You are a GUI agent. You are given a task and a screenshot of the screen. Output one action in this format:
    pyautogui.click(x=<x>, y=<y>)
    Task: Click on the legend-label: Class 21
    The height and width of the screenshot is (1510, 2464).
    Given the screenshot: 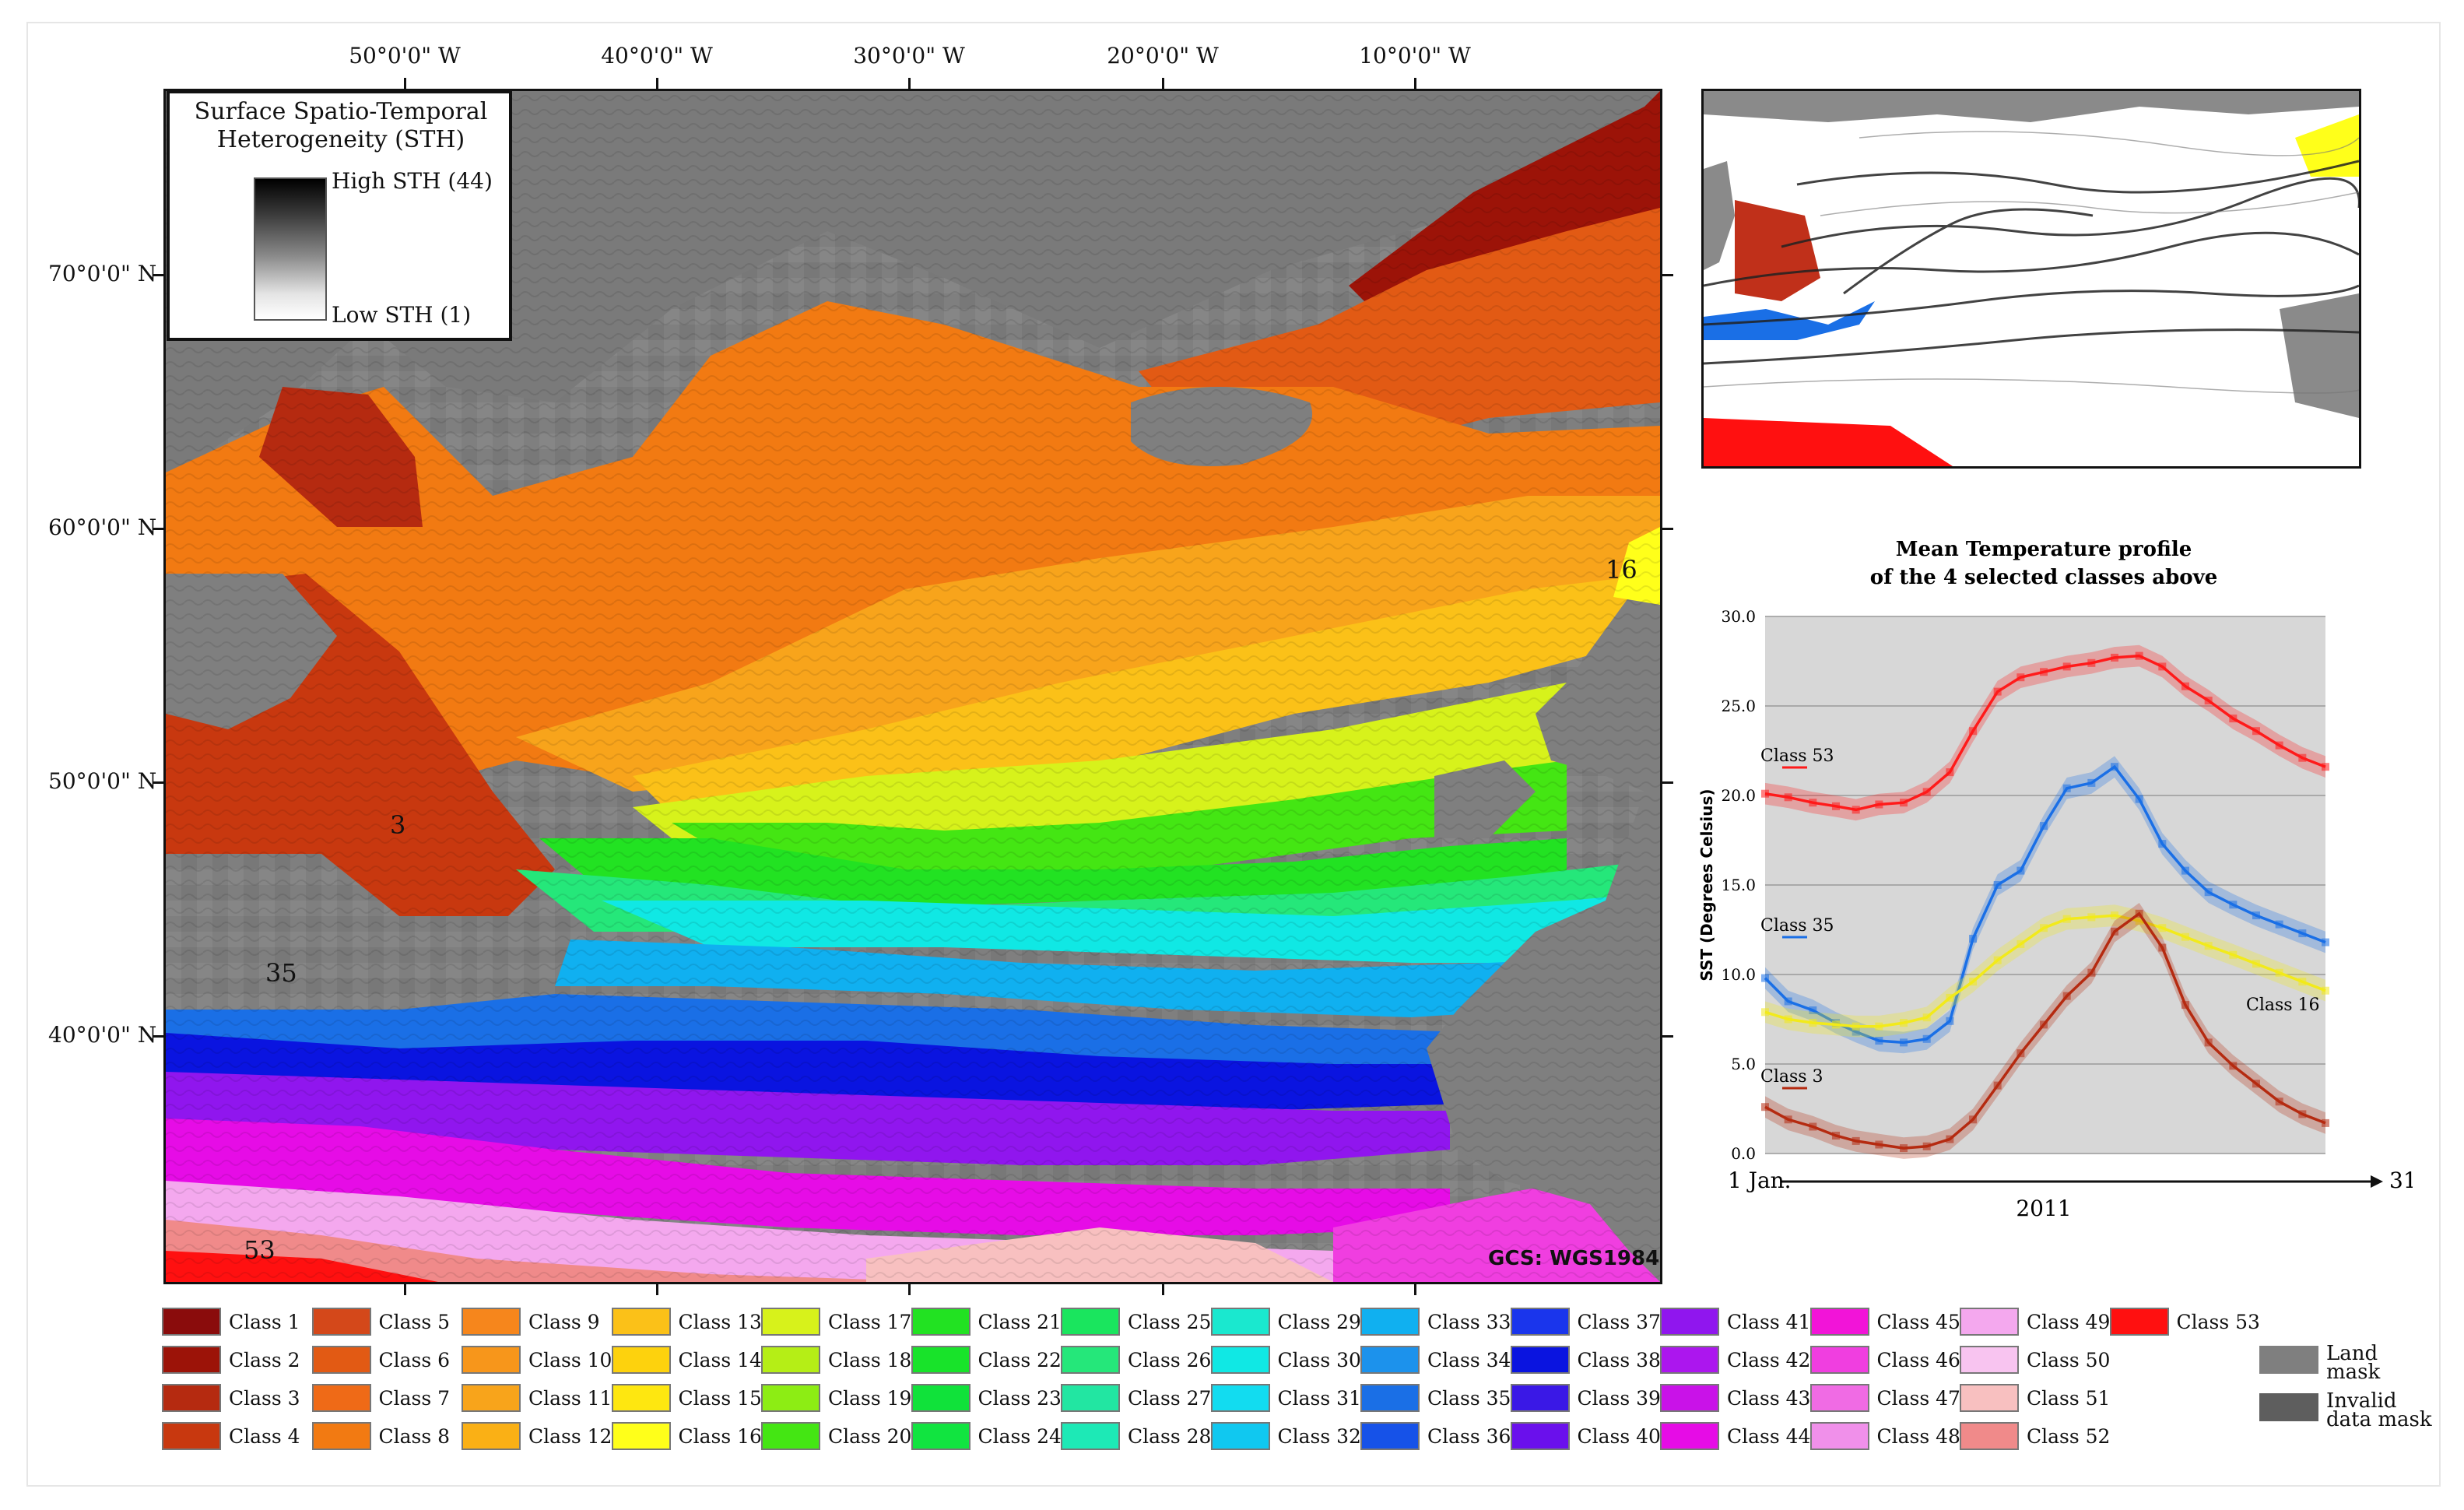 What is the action you would take?
    pyautogui.click(x=1020, y=1322)
    